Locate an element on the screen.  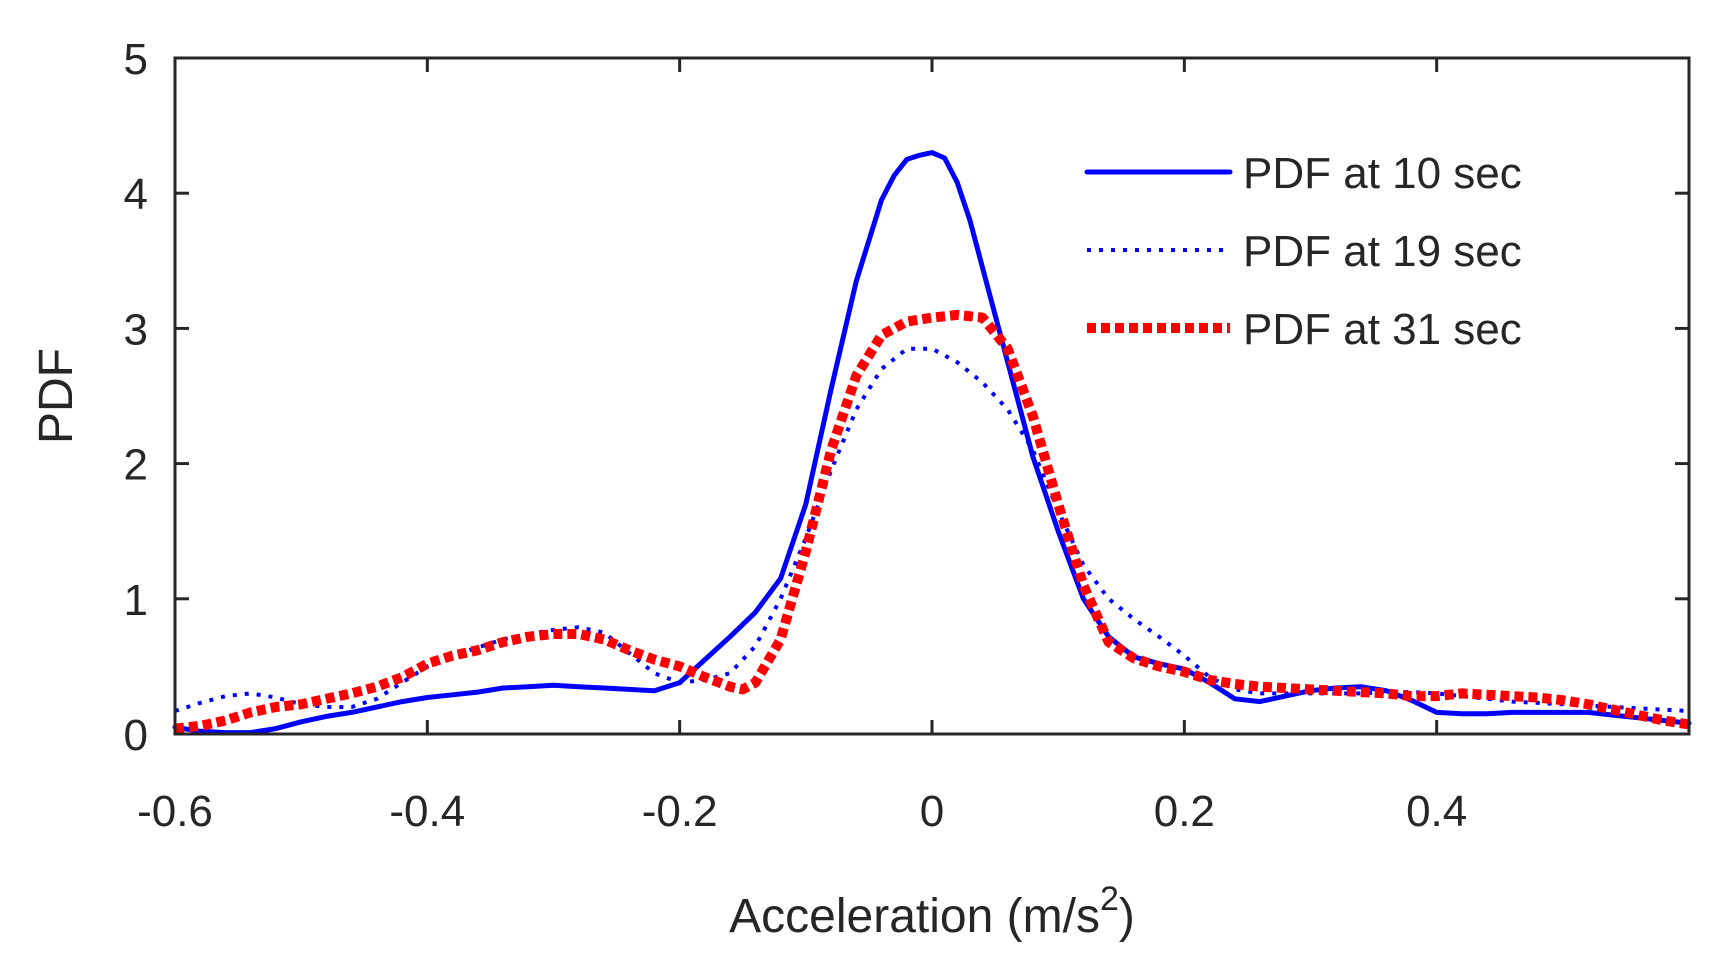
legend-label-1: PDF at 10 sec is located at coordinates (1382, 173).